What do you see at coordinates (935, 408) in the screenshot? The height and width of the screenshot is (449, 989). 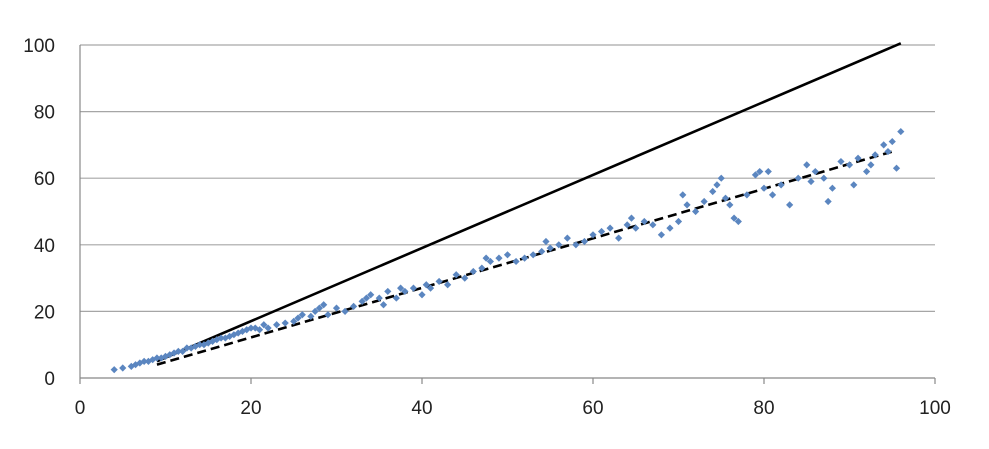 I see `x-tick-label-100: 100` at bounding box center [935, 408].